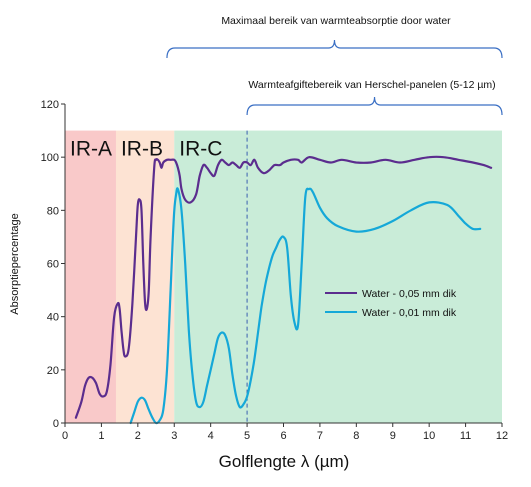  I want to click on band-ir-b, so click(145, 277).